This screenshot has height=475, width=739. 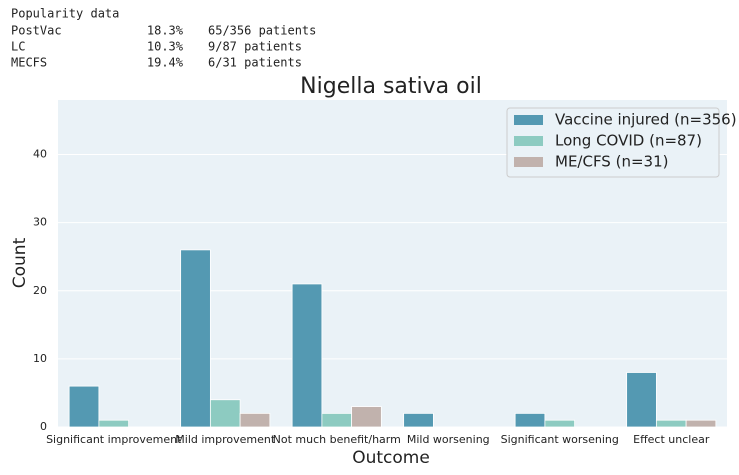 What do you see at coordinates (65, 14) in the screenshot?
I see `popularity-title: Popularity data` at bounding box center [65, 14].